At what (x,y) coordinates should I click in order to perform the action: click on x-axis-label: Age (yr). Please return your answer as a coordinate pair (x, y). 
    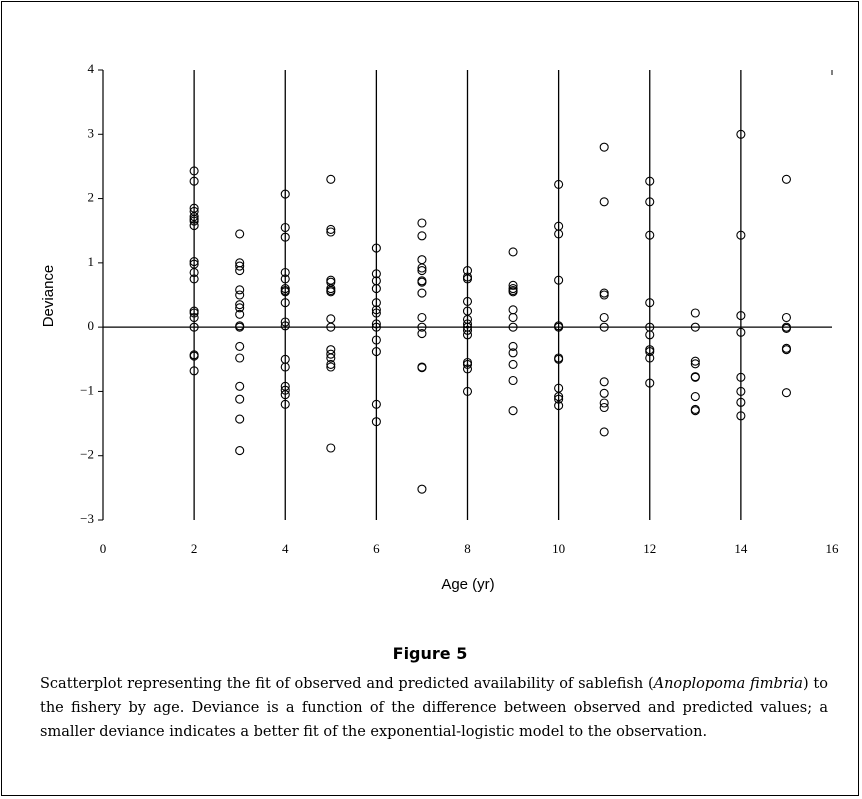
    Looking at the image, I should click on (467, 584).